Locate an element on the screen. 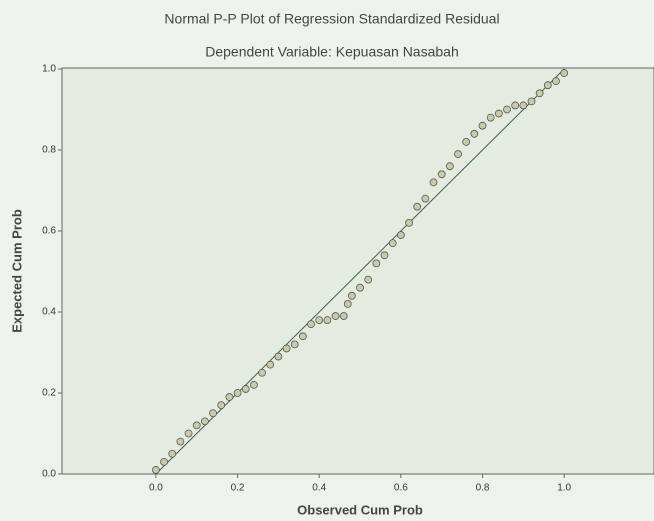 Image resolution: width=654 pixels, height=521 pixels. x-tick-label: 0.0 is located at coordinates (156, 488).